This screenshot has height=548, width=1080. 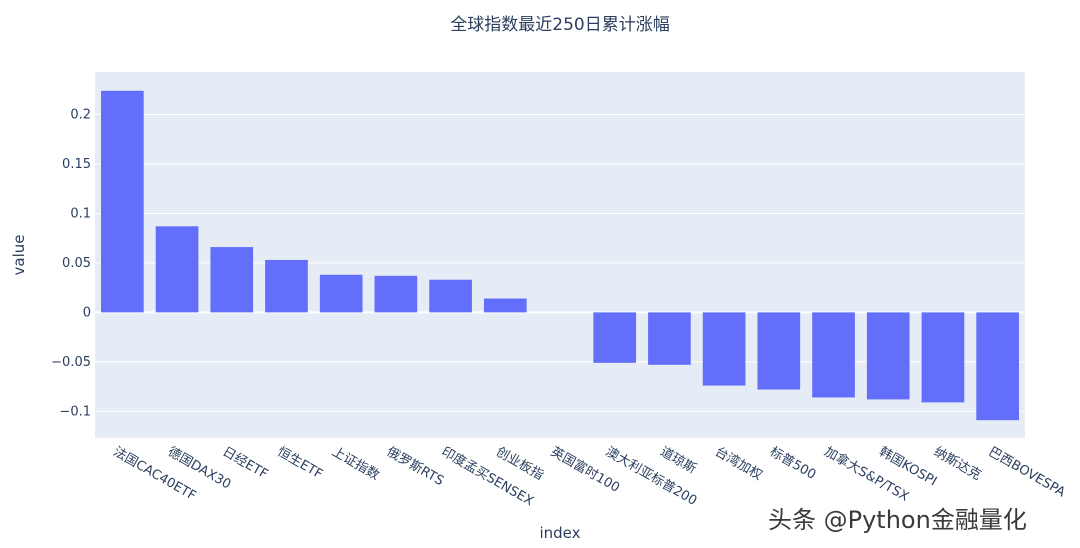 I want to click on x-tick-label: 俄罗斯RTS, so click(x=415, y=466).